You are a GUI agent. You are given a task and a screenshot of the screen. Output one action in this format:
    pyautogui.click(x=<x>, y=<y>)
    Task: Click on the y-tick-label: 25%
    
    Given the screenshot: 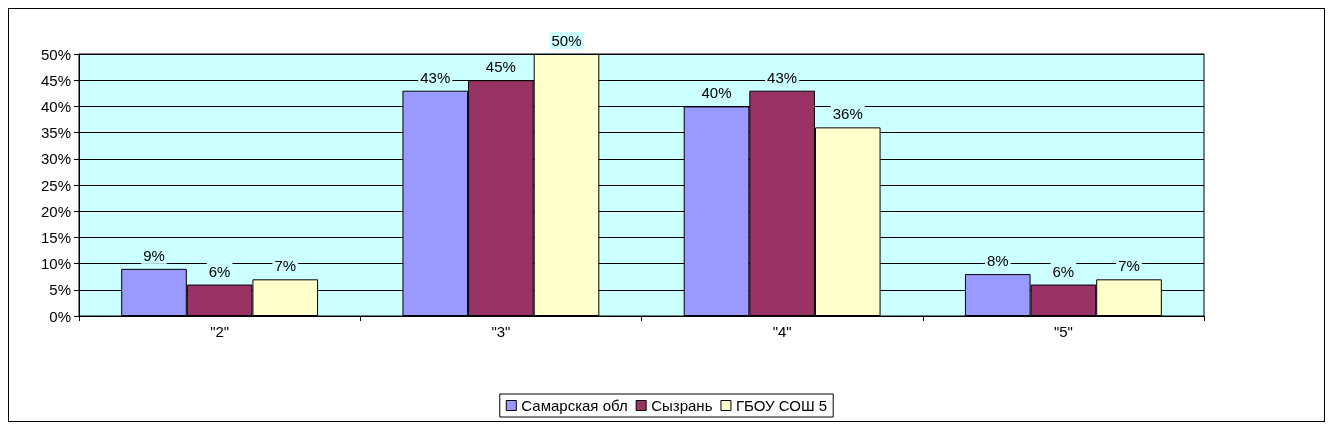 What is the action you would take?
    pyautogui.click(x=55, y=185)
    